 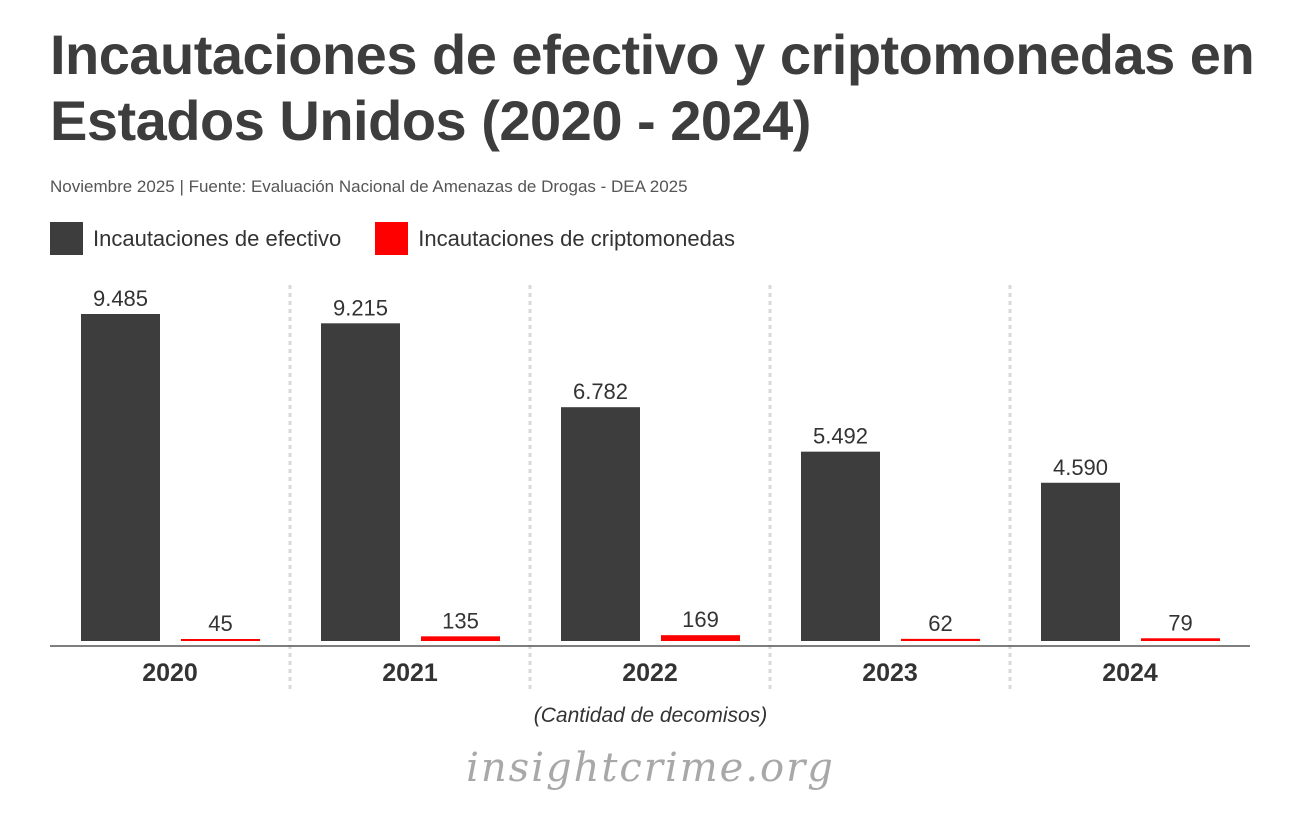 I want to click on legend-swatch-cash, so click(x=66, y=238).